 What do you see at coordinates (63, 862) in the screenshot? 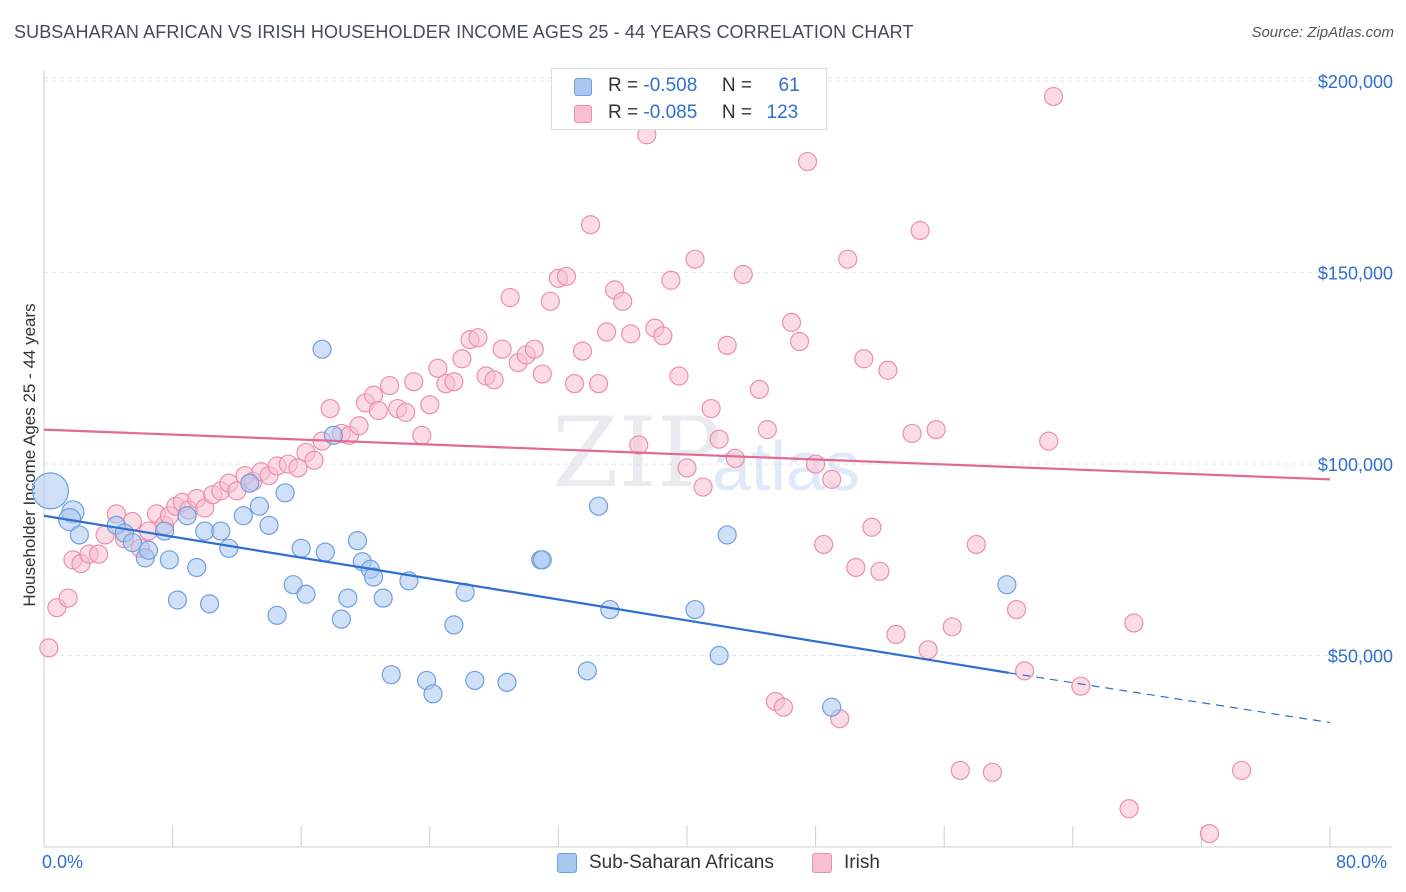
I see `x-tick-label-min: 0.0%` at bounding box center [63, 862].